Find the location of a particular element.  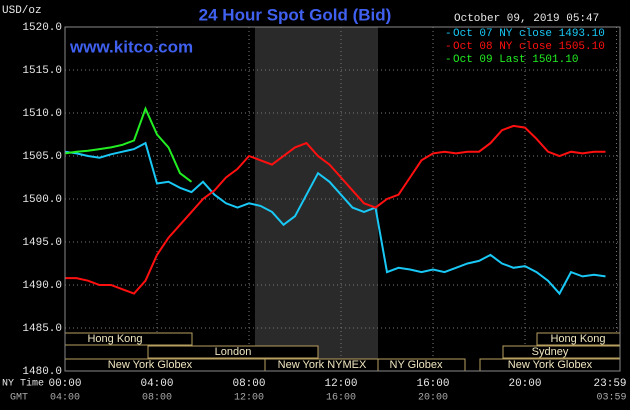

x-tick-label: 23:59 is located at coordinates (610, 384).